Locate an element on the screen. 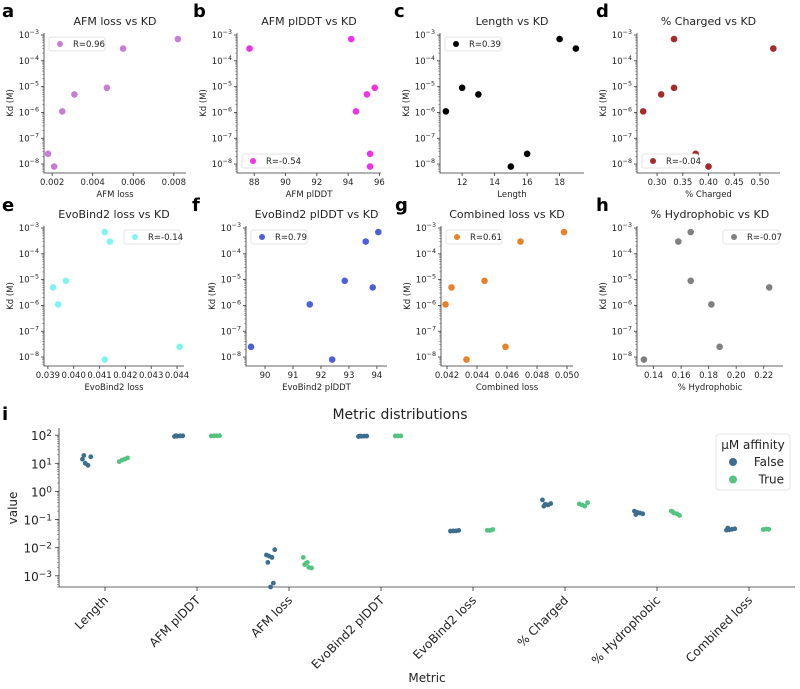 The image size is (800, 689). x-tick-label: 0.40 is located at coordinates (708, 183).